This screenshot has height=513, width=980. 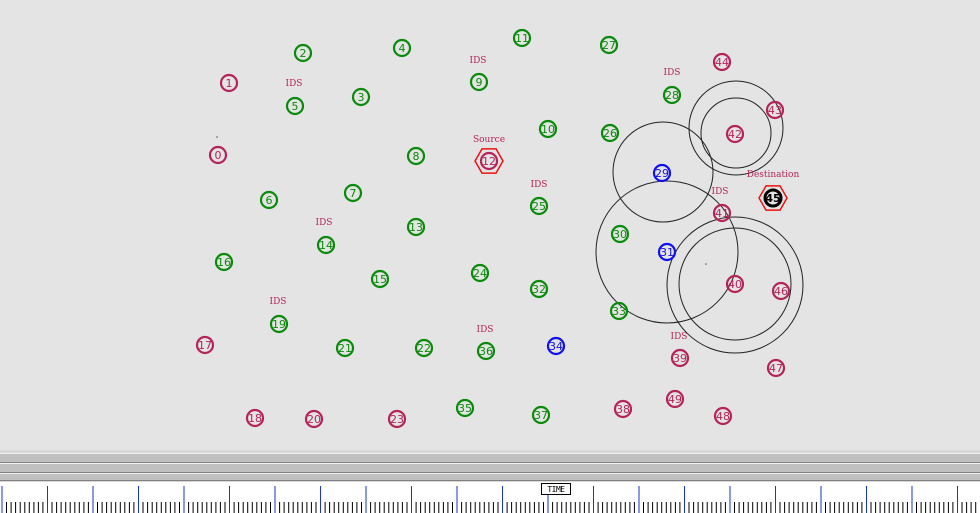 I want to click on node-49: 49, so click(x=675, y=399).